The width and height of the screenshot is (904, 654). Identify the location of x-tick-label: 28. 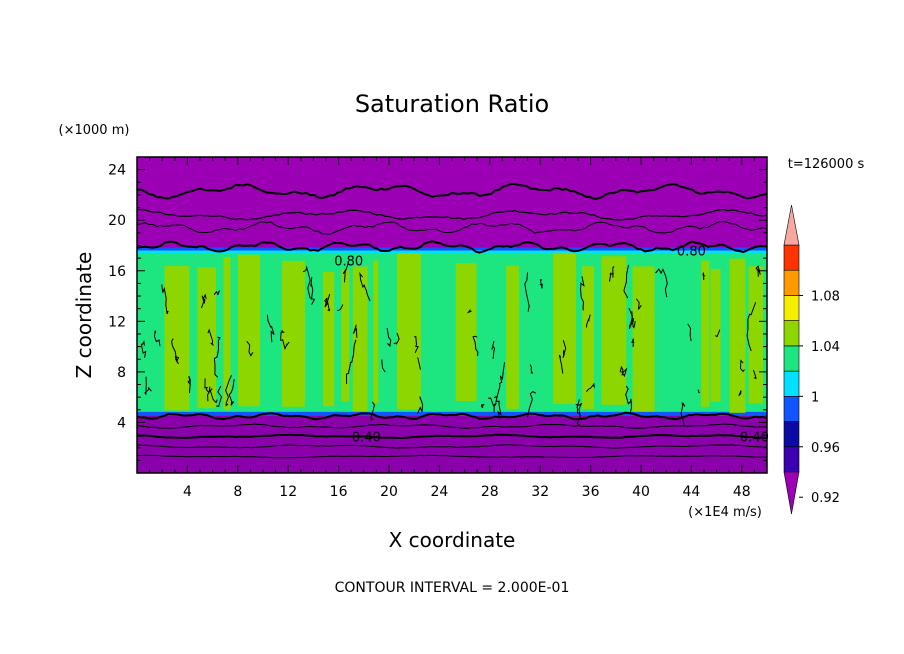
(490, 492).